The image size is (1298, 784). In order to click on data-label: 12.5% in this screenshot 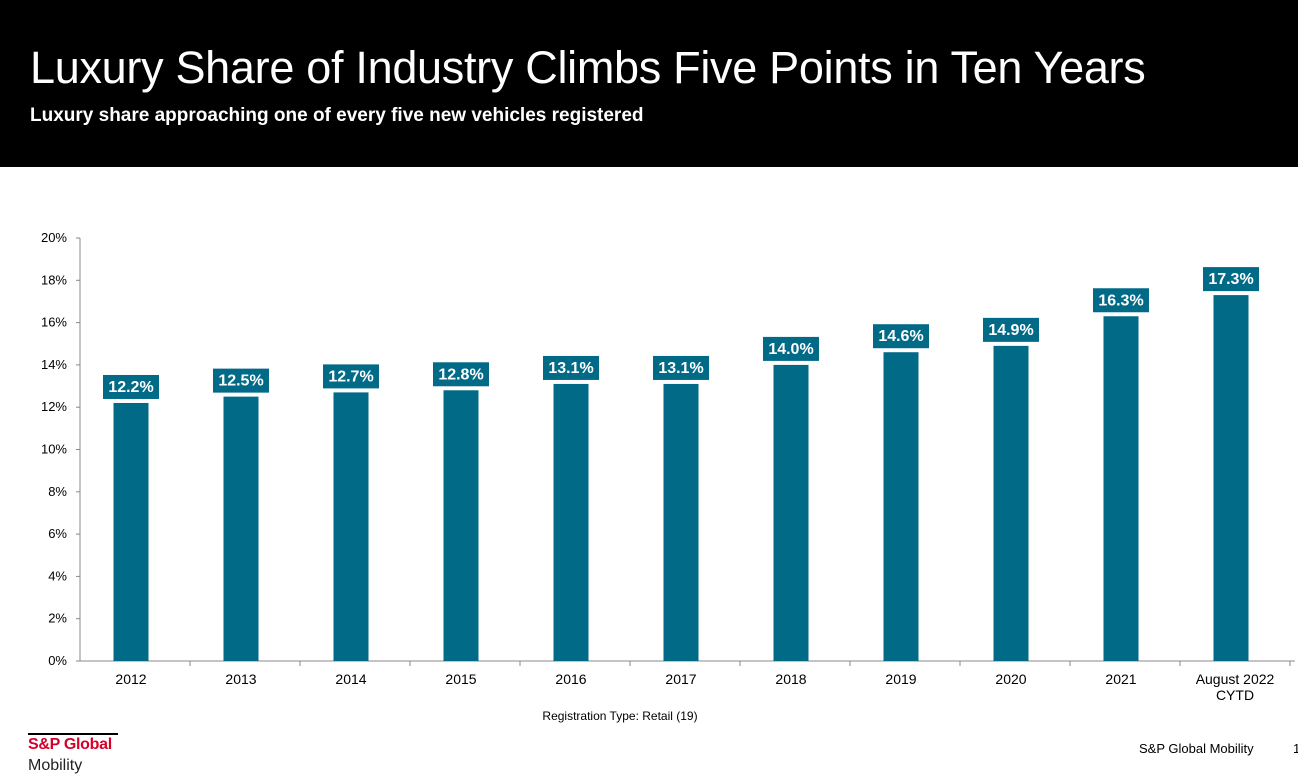, I will do `click(240, 381)`.